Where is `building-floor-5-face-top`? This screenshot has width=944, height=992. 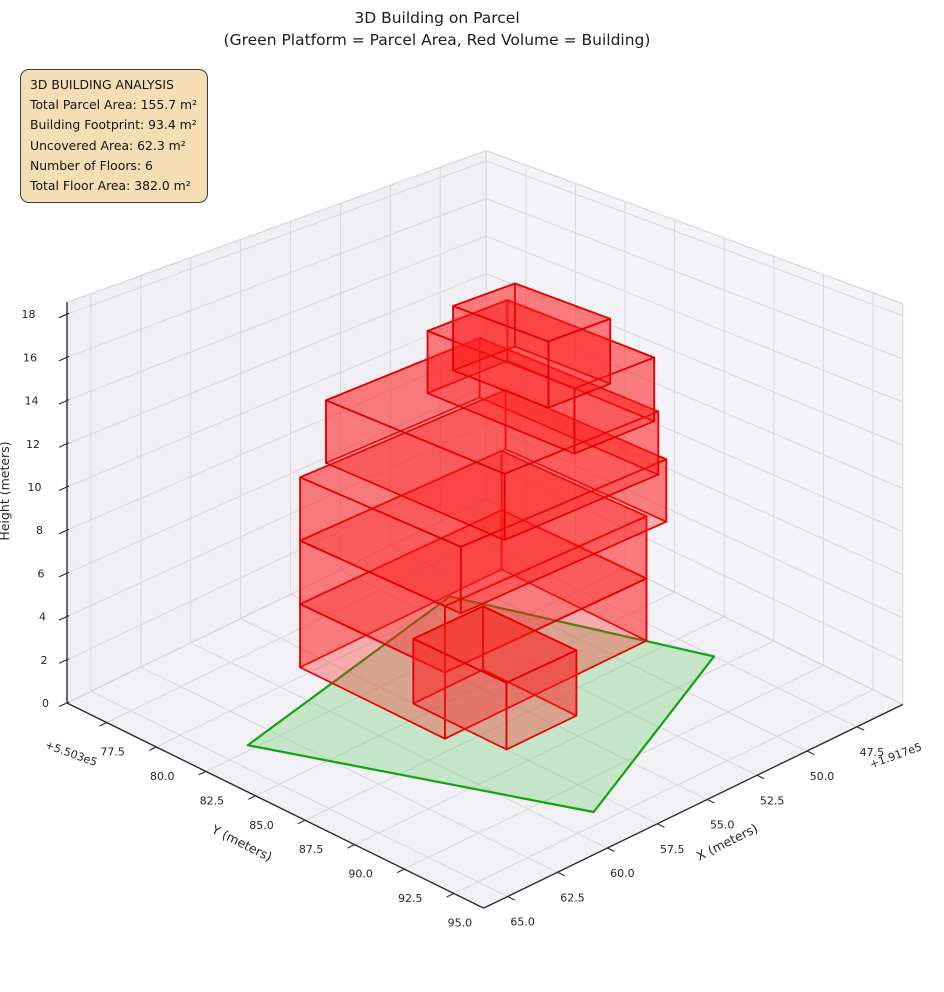 building-floor-5-face-top is located at coordinates (541, 344).